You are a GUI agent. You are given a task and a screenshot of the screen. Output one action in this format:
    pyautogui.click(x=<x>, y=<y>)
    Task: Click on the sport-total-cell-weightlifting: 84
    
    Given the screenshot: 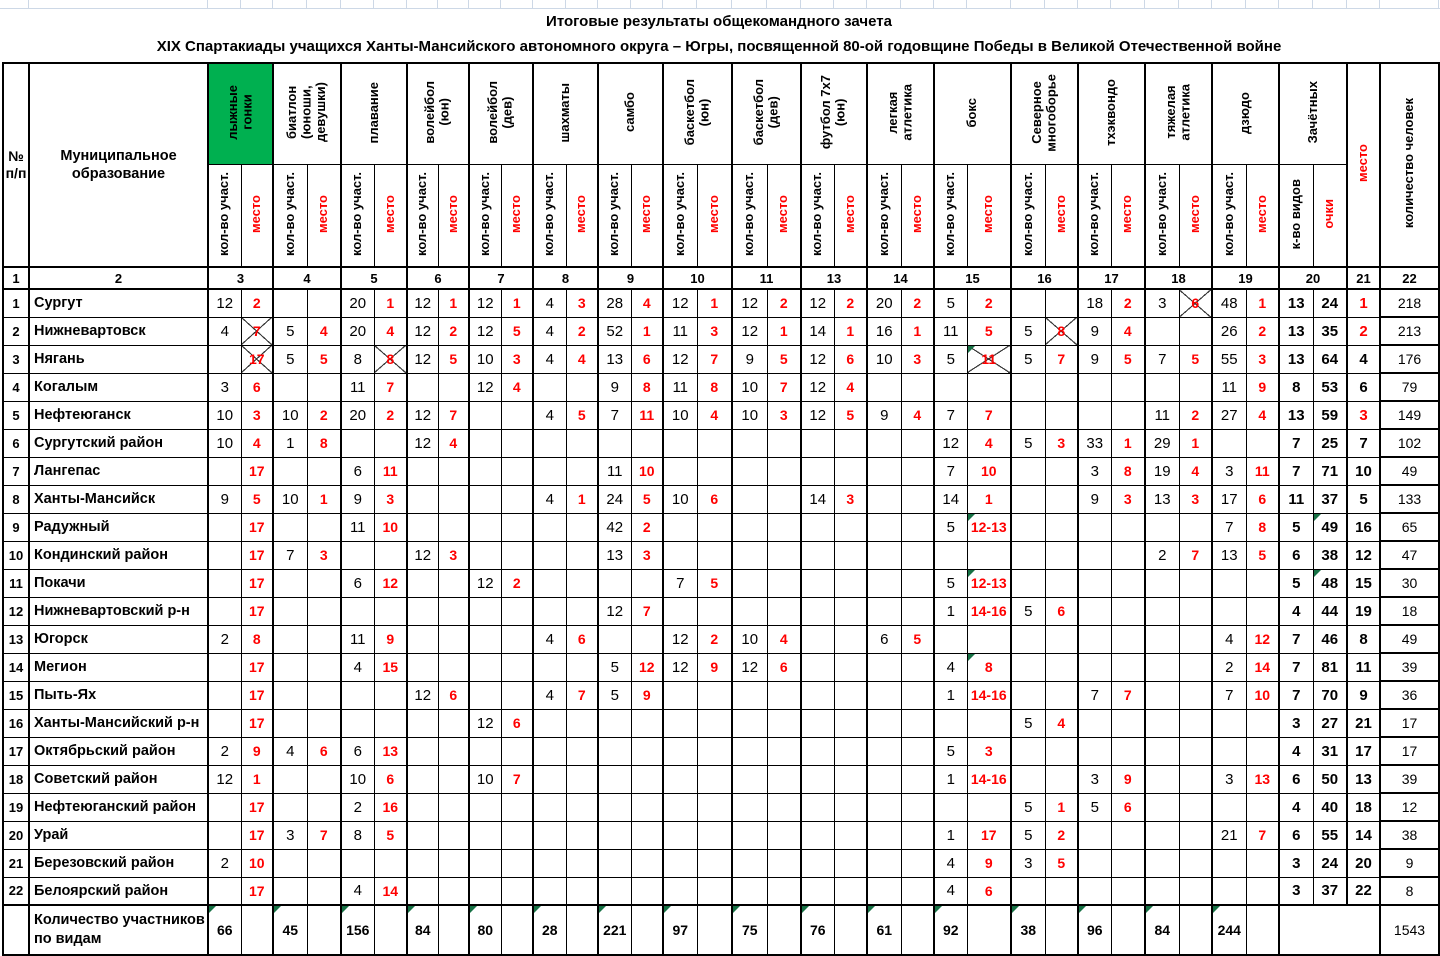 What is the action you would take?
    pyautogui.click(x=1162, y=930)
    